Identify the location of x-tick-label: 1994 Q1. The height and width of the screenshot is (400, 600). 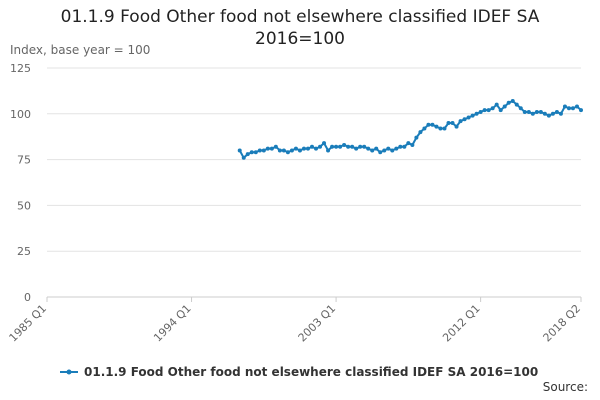
(172, 323).